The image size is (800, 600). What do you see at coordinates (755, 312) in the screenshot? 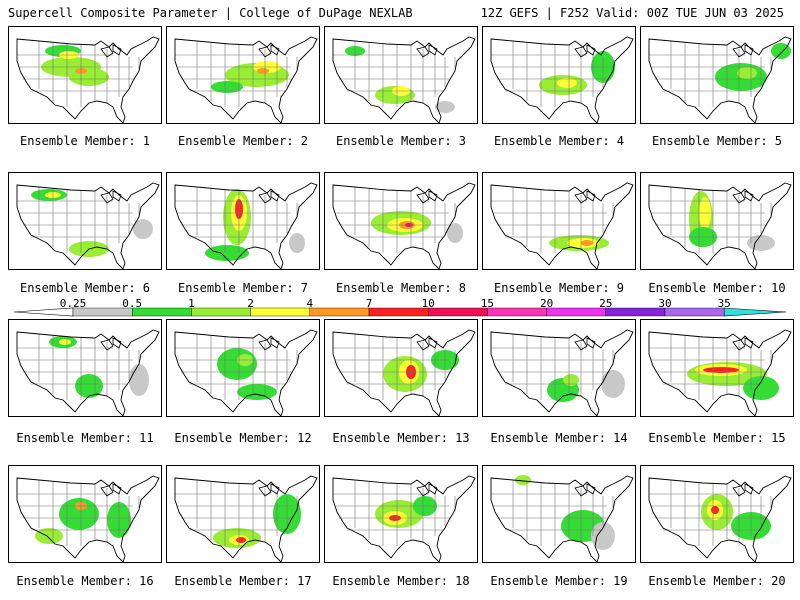
I see `colorbar-over-arrow` at bounding box center [755, 312].